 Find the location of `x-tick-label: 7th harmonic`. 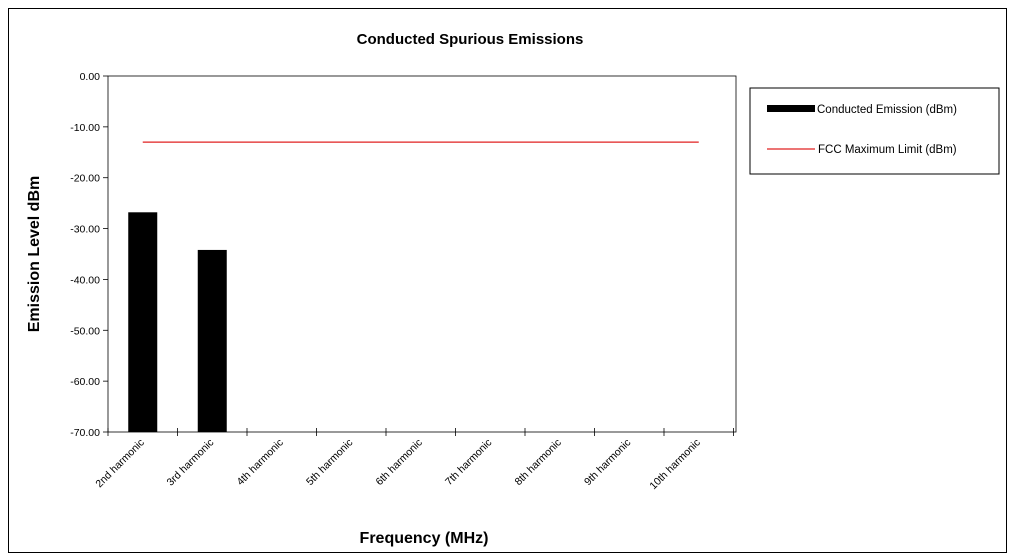

x-tick-label: 7th harmonic is located at coordinates (468, 462).